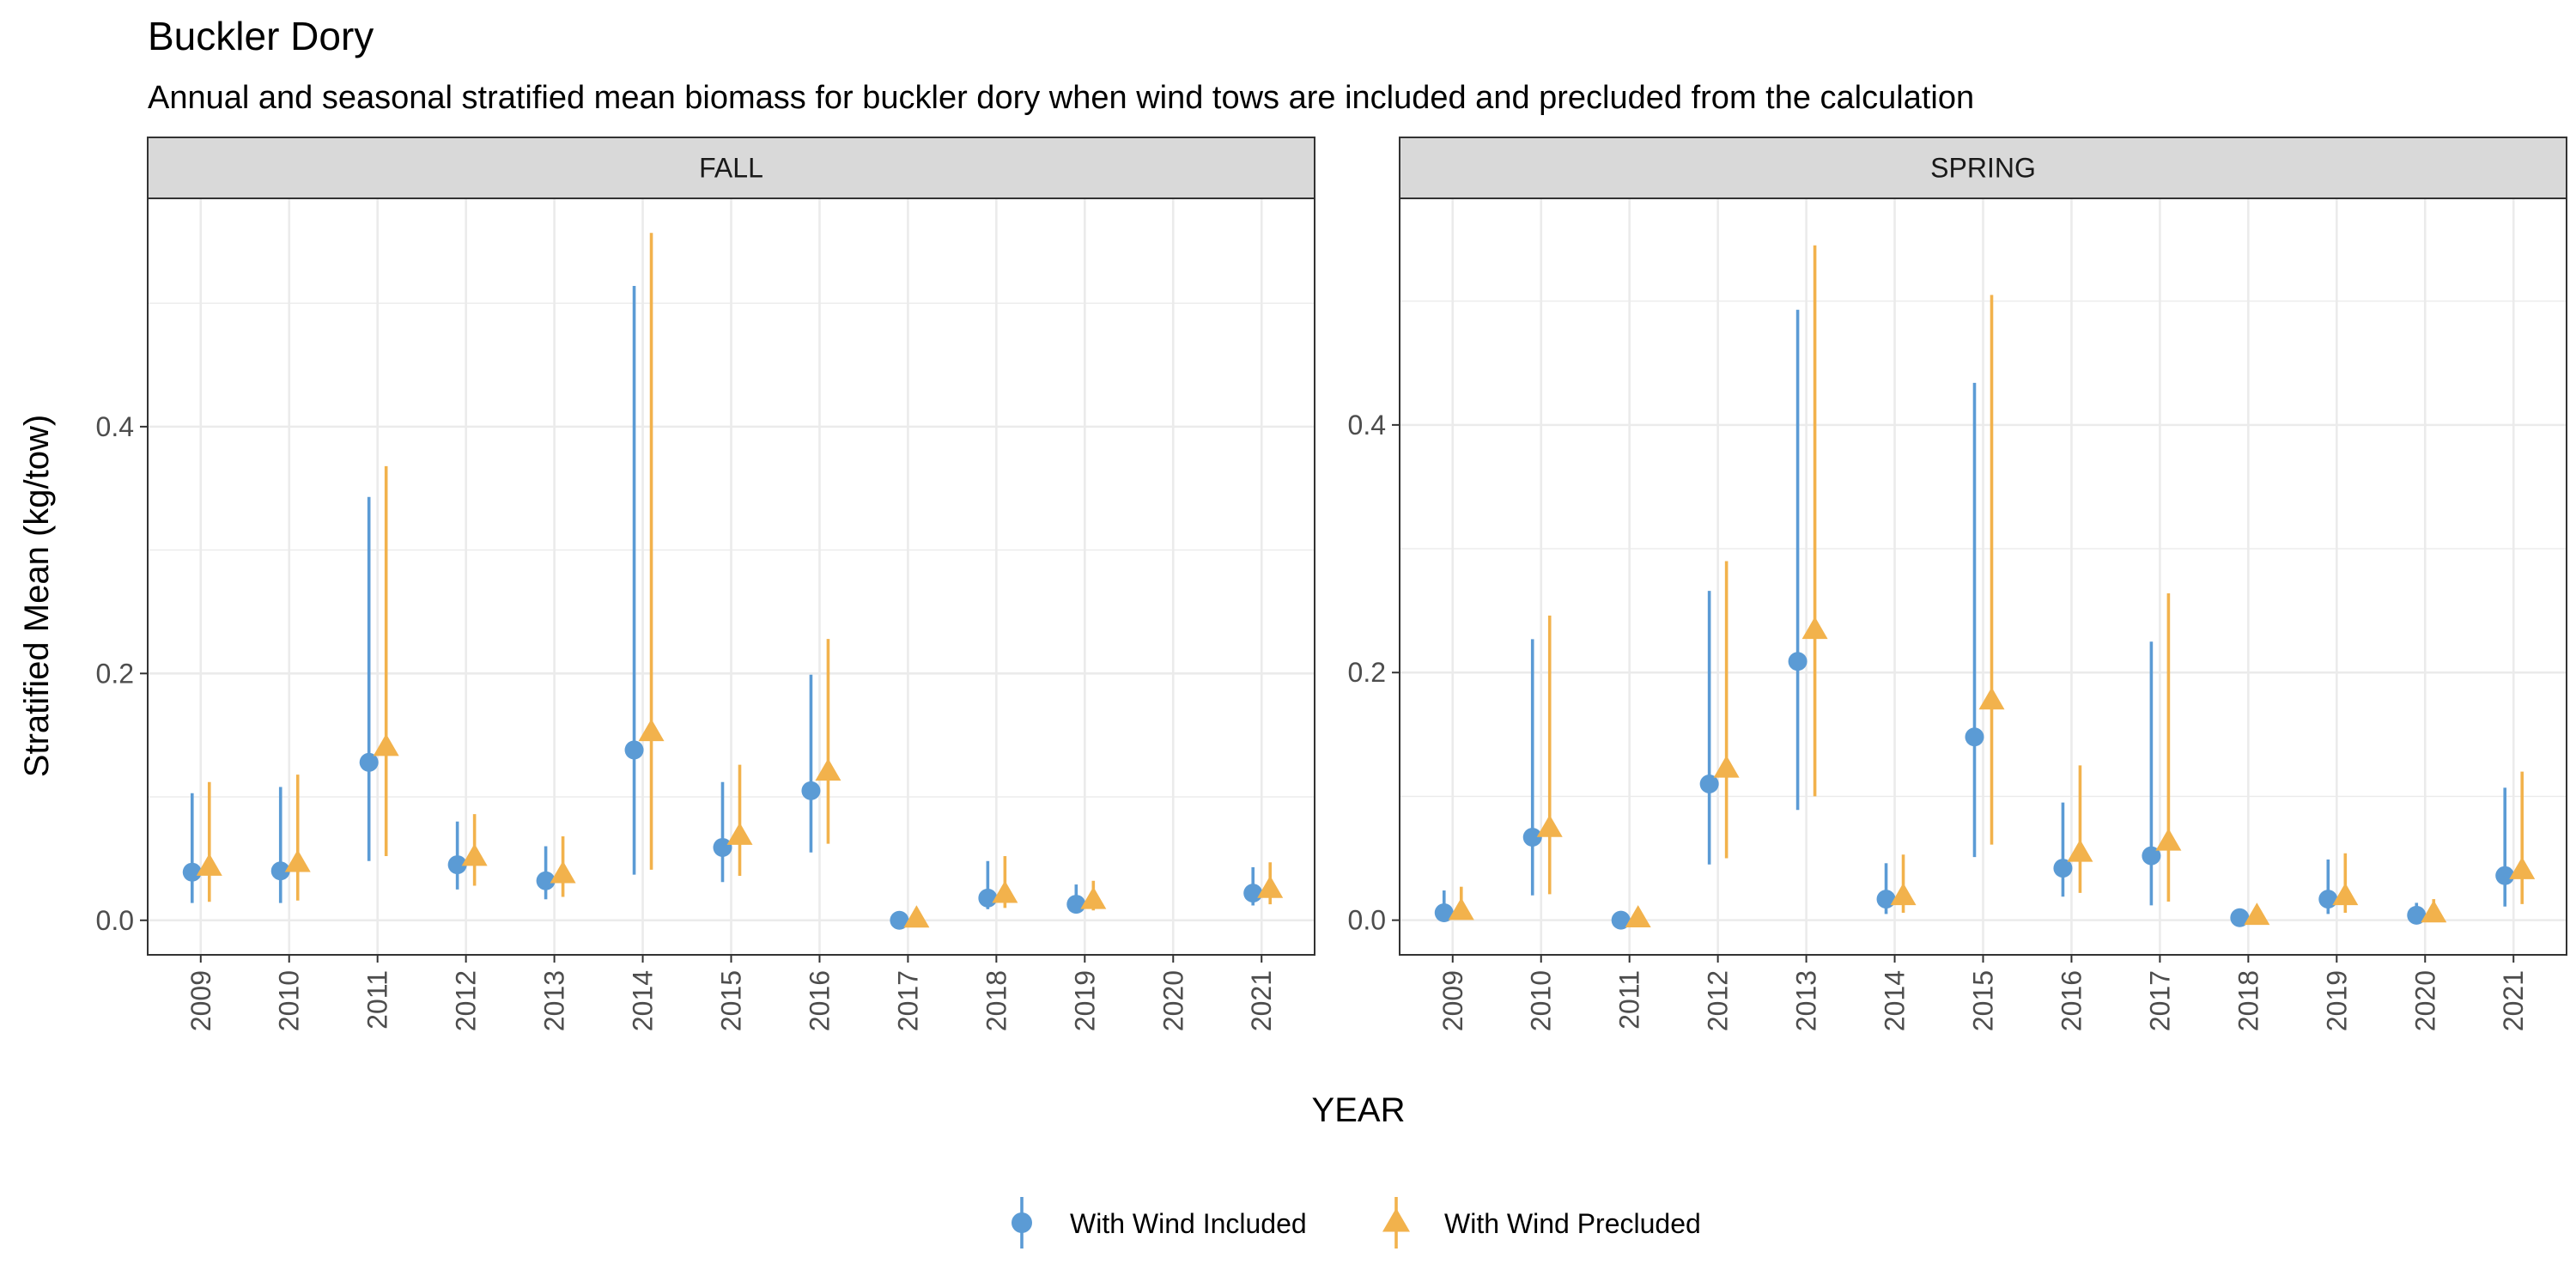 This screenshot has width=2576, height=1288. I want to click on y-tick-label: 0.0, so click(1367, 921).